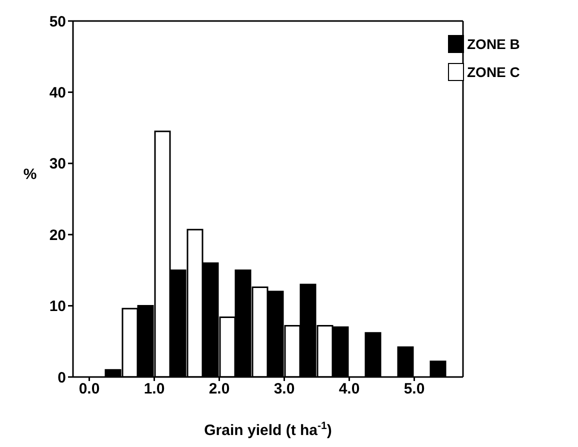  I want to click on legend-label: ZONE C, so click(493, 72).